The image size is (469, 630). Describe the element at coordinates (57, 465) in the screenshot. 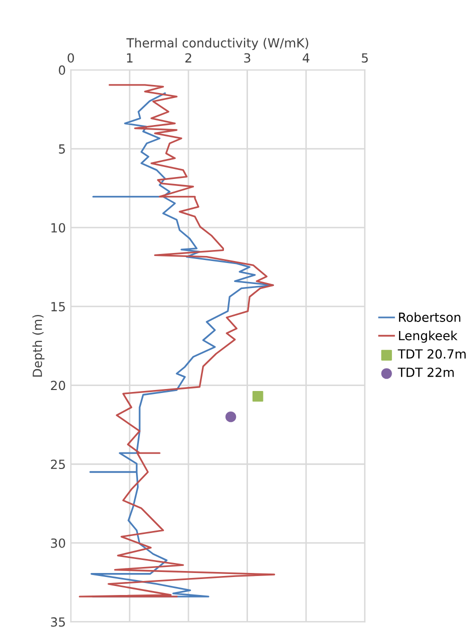

I see `y-tick-label: 25` at that location.